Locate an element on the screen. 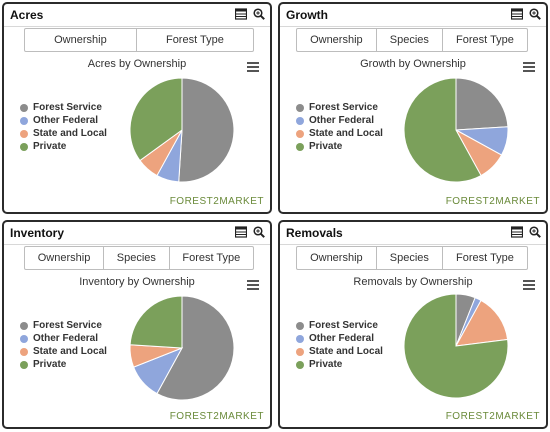 This screenshot has height=432, width=550. growth-pie-chart is located at coordinates (456, 130).